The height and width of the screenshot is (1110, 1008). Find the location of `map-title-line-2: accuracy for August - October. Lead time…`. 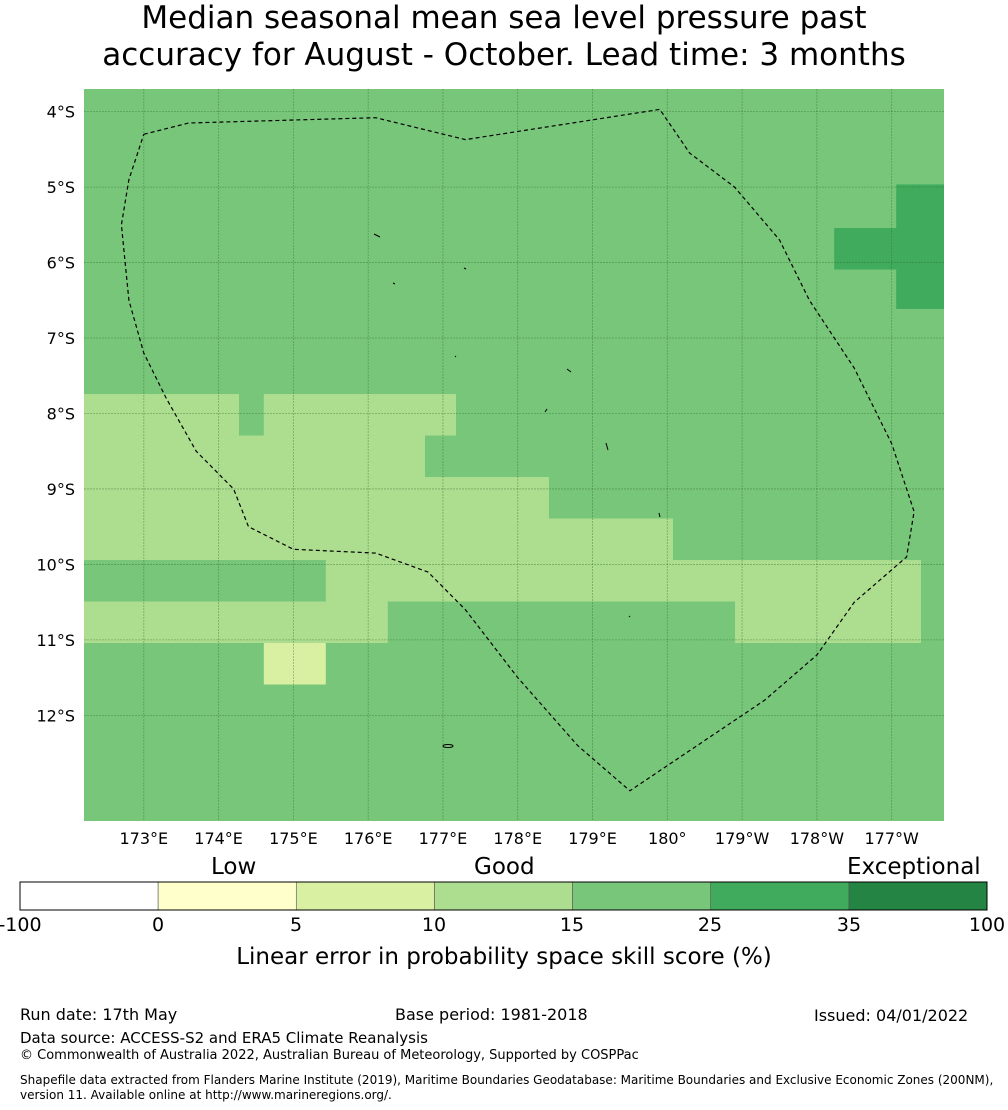

map-title-line-2: accuracy for August - October. Lead time… is located at coordinates (504, 55).